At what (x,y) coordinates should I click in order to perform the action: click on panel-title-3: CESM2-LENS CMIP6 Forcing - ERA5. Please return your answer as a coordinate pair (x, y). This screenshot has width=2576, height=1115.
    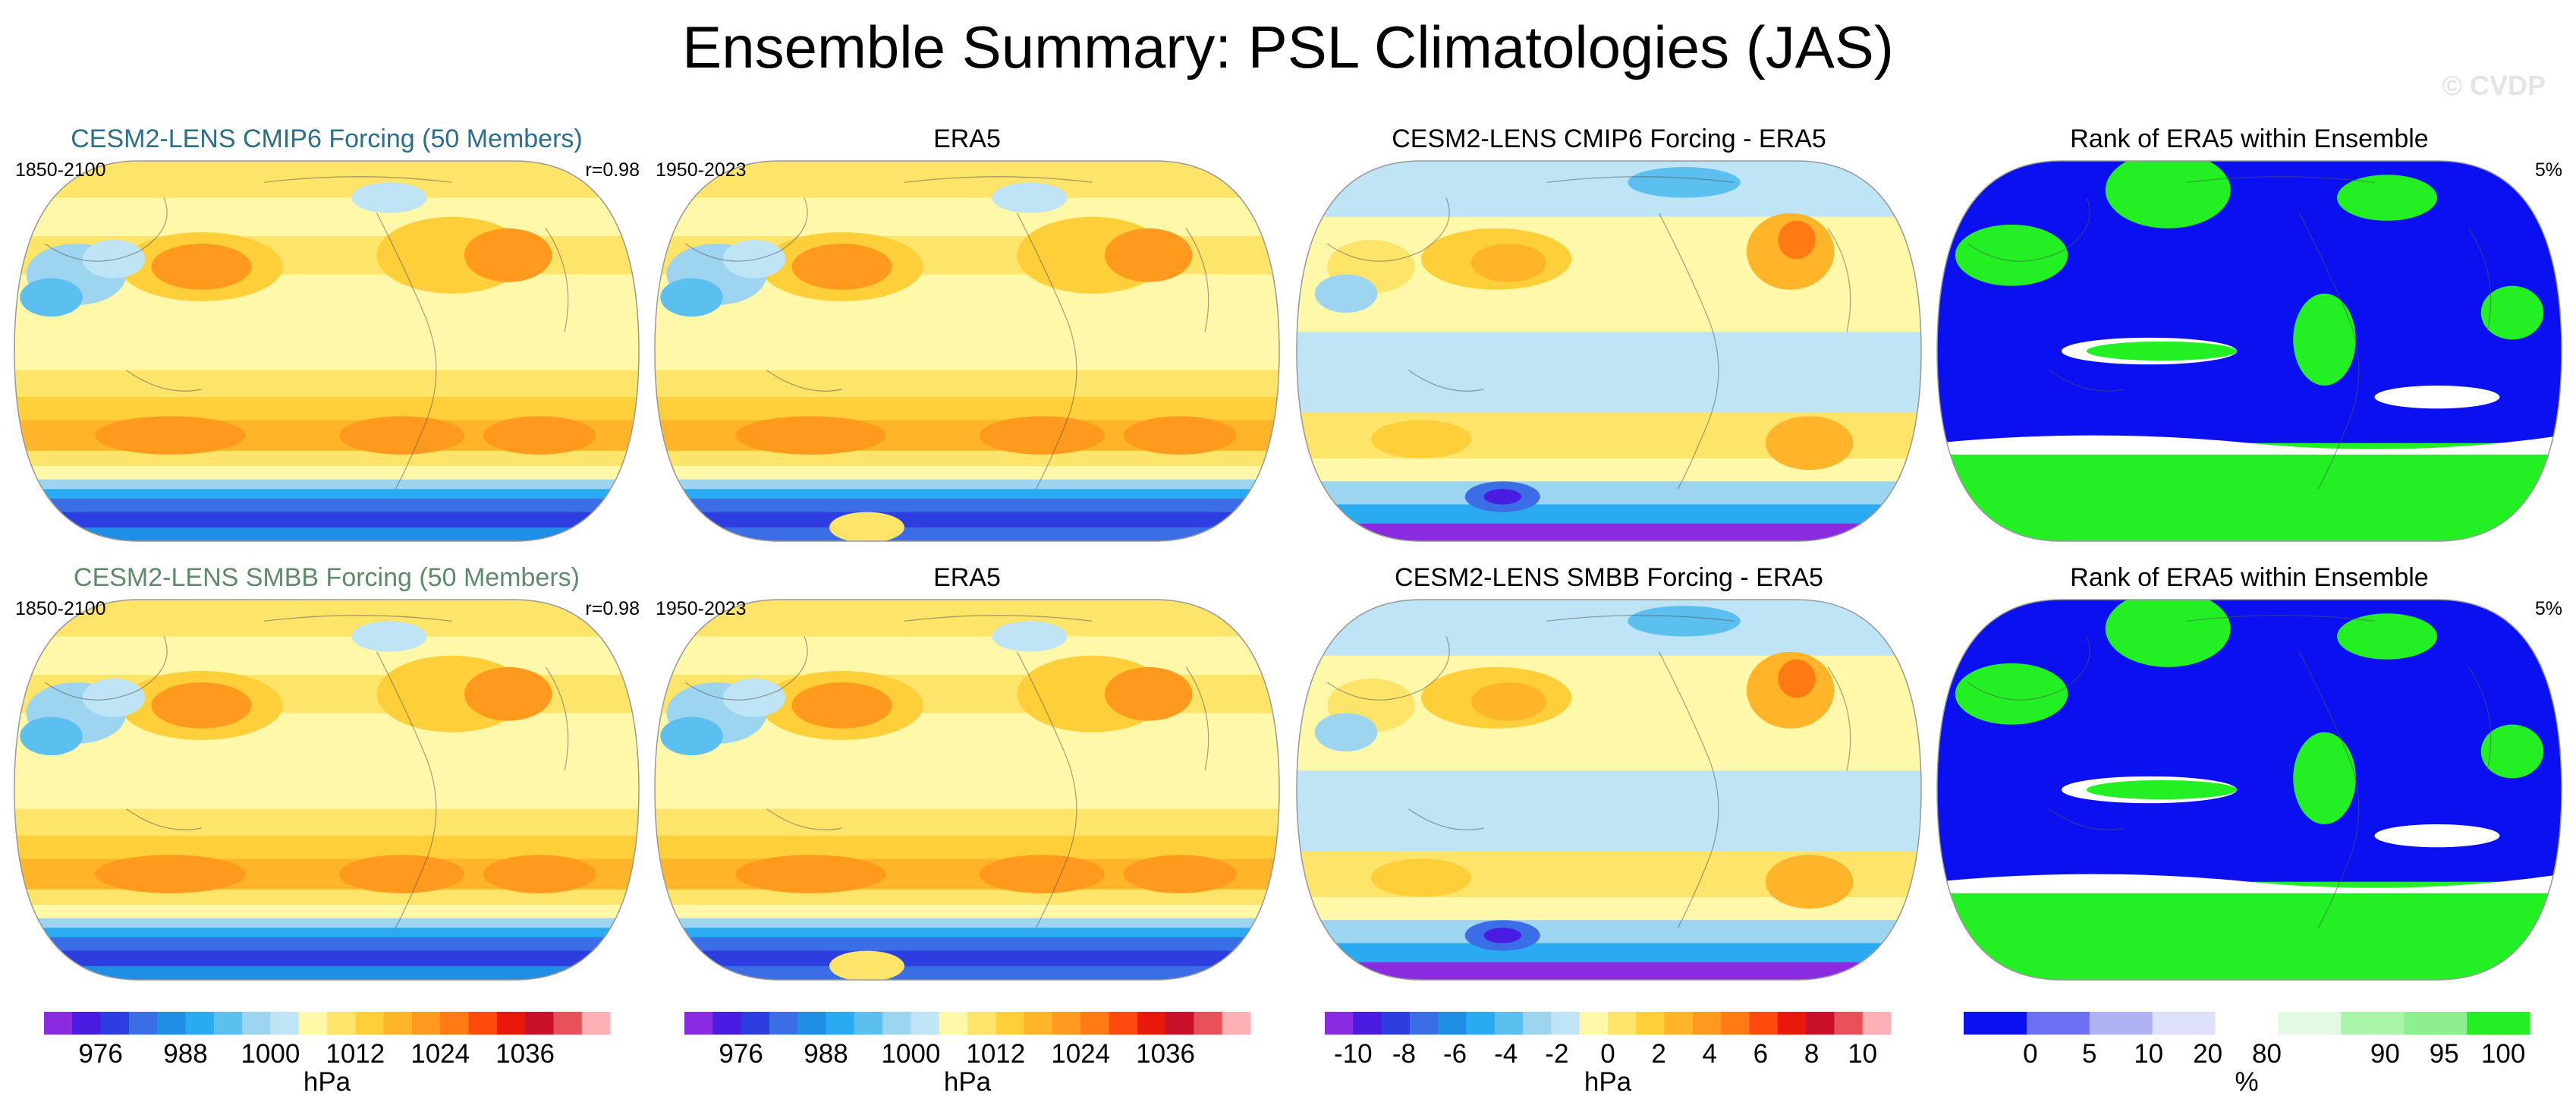
    Looking at the image, I should click on (1609, 138).